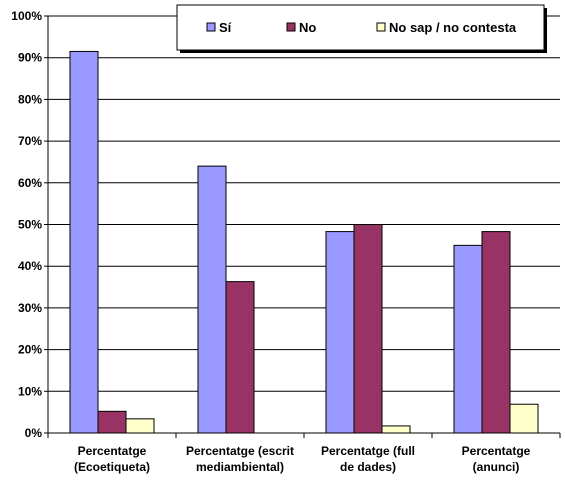 Image resolution: width=565 pixels, height=486 pixels. Describe the element at coordinates (240, 451) in the screenshot. I see `category-label: Percentatge (escrit` at that location.